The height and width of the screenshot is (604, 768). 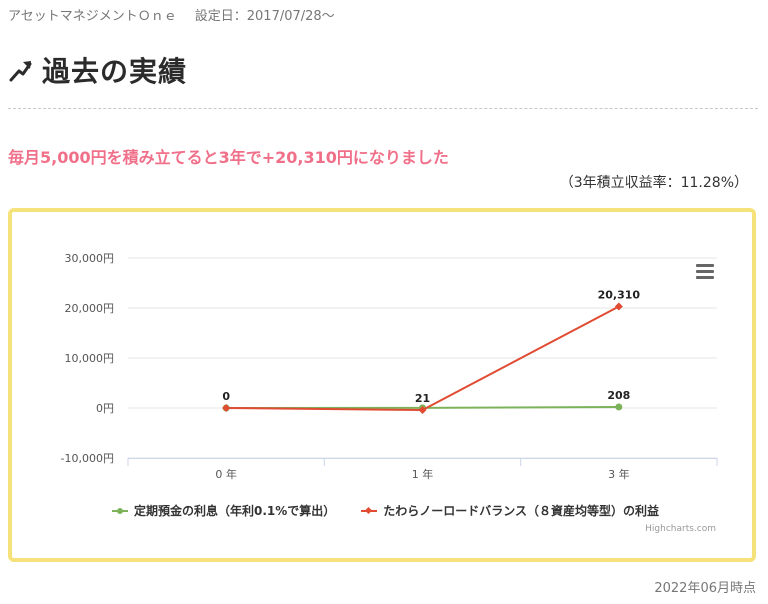 I want to click on section-heading: 過去の実績, so click(x=97, y=70).